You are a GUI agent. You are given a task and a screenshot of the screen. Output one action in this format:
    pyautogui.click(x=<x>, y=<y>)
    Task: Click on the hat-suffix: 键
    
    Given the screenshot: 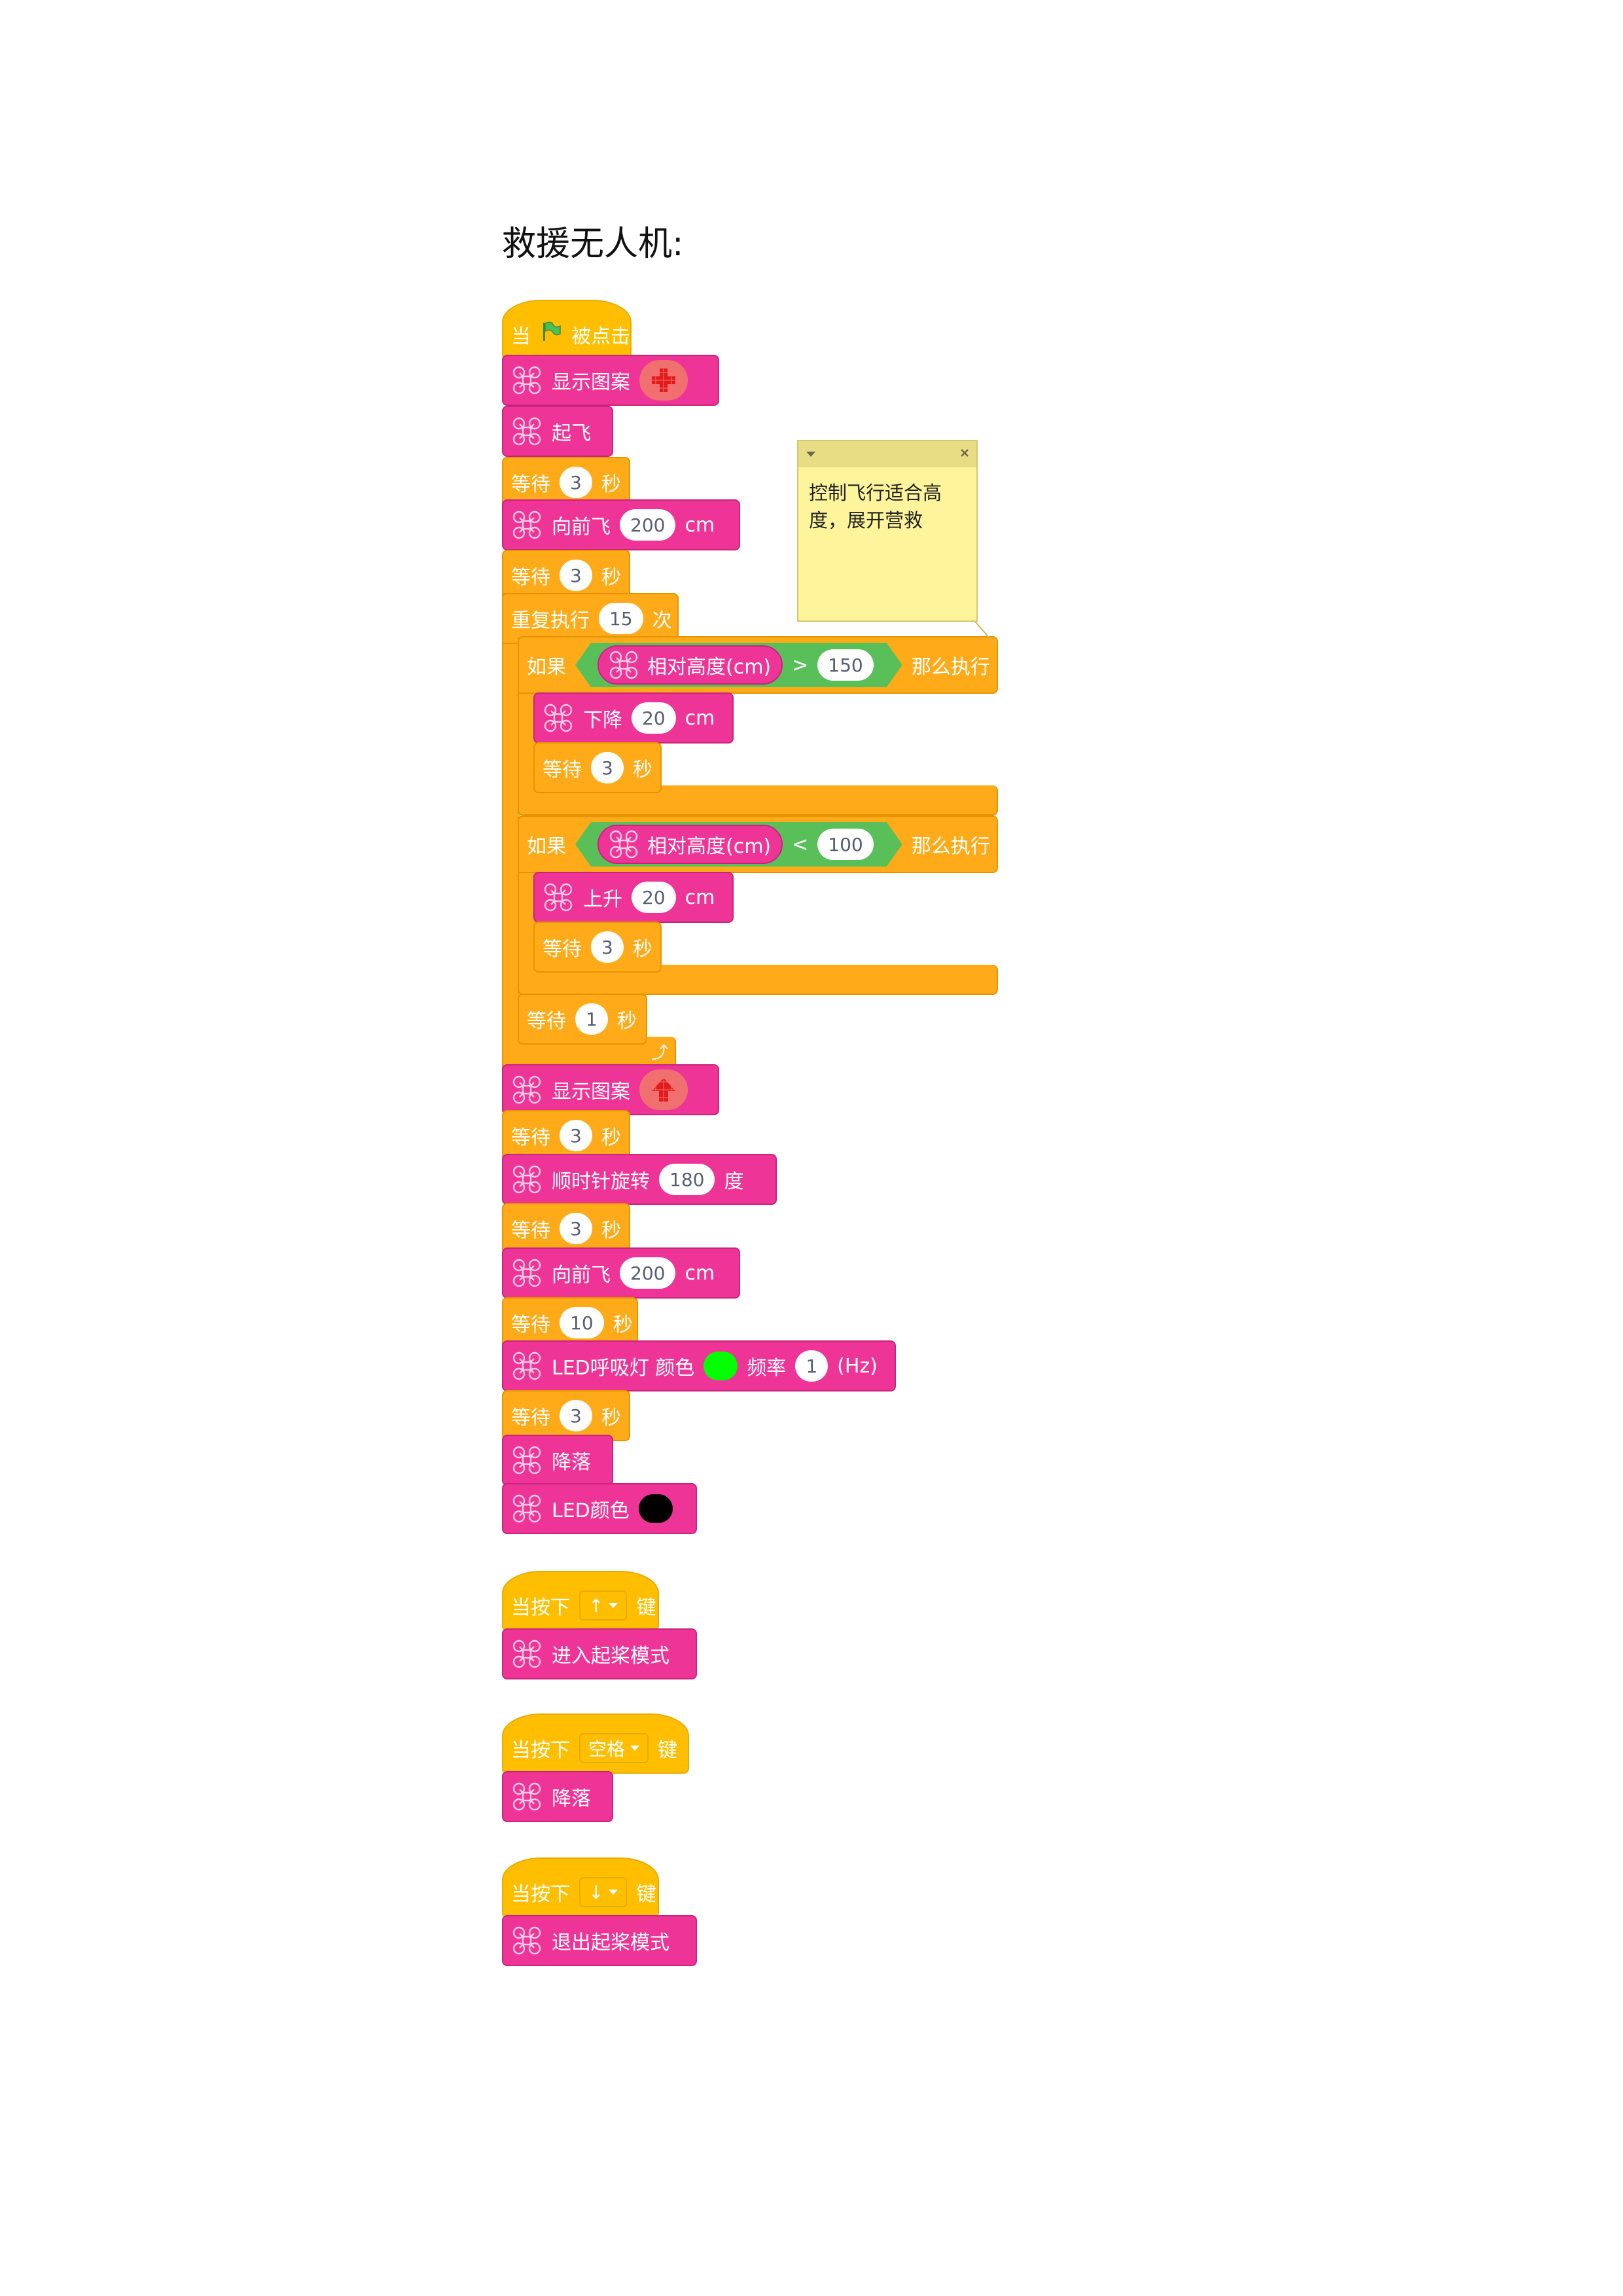 What is the action you would take?
    pyautogui.click(x=668, y=1750)
    